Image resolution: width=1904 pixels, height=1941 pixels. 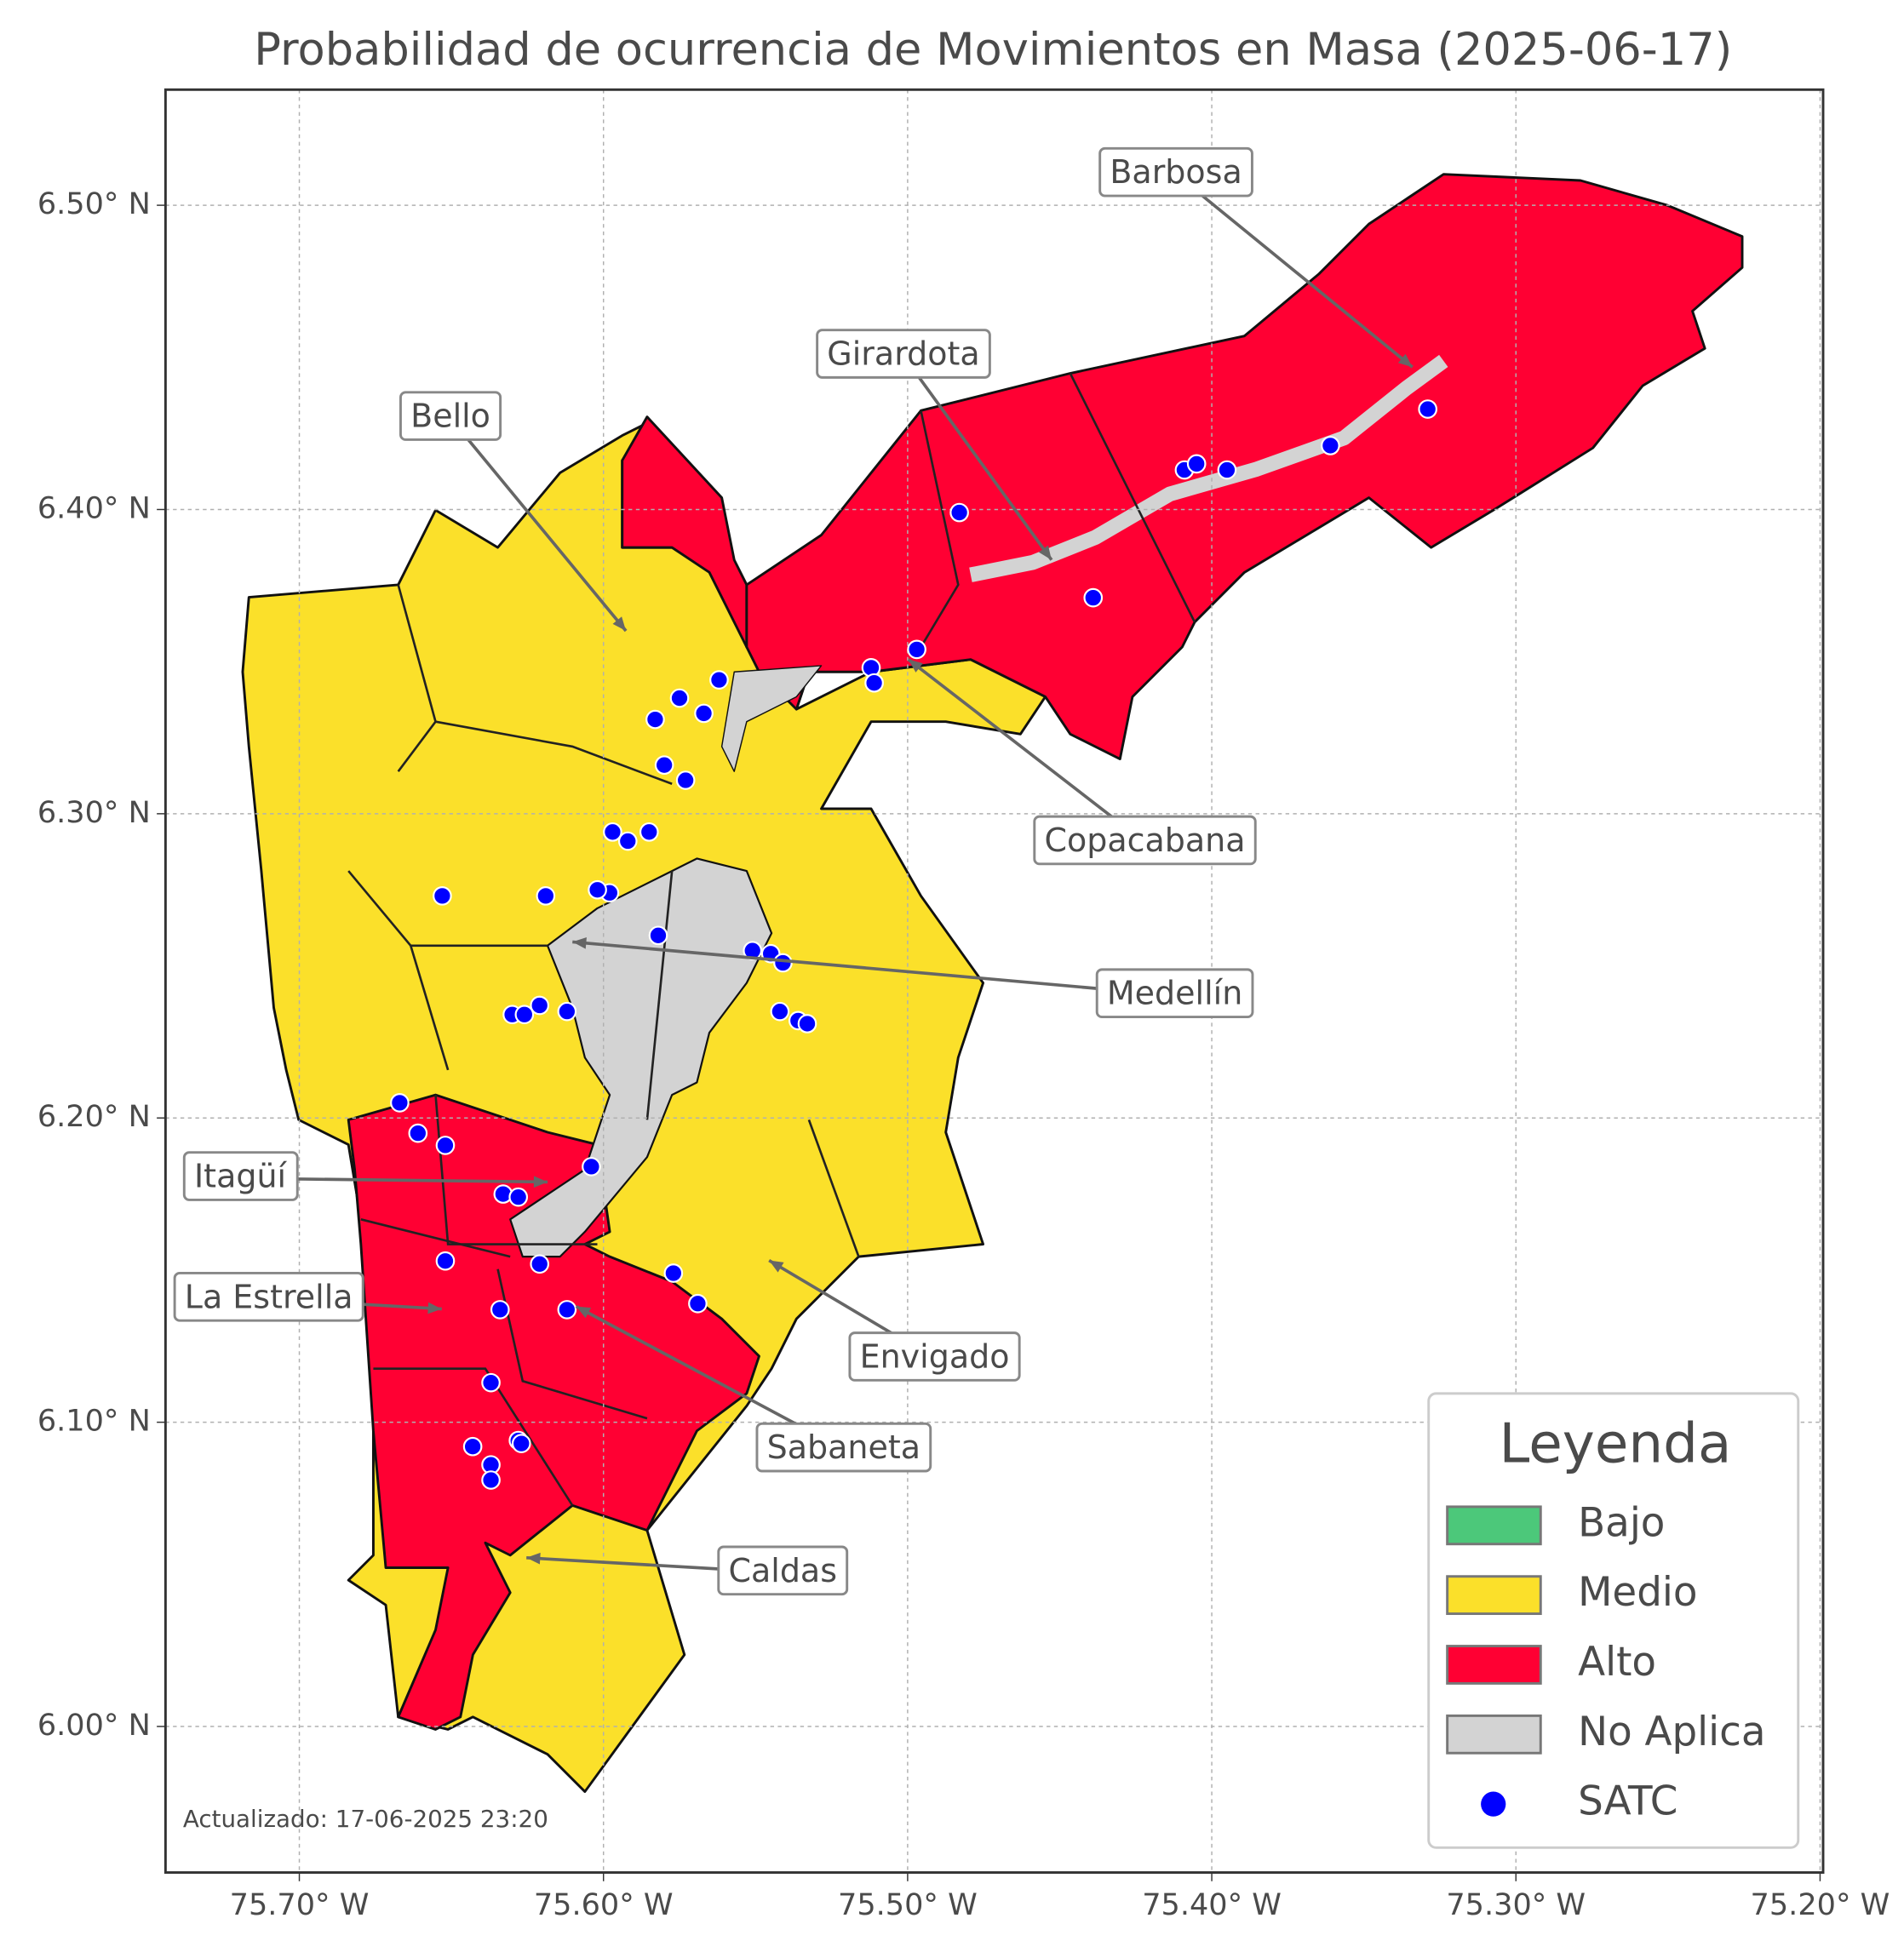 I want to click on annotation-label: Barbosa, so click(x=1176, y=172).